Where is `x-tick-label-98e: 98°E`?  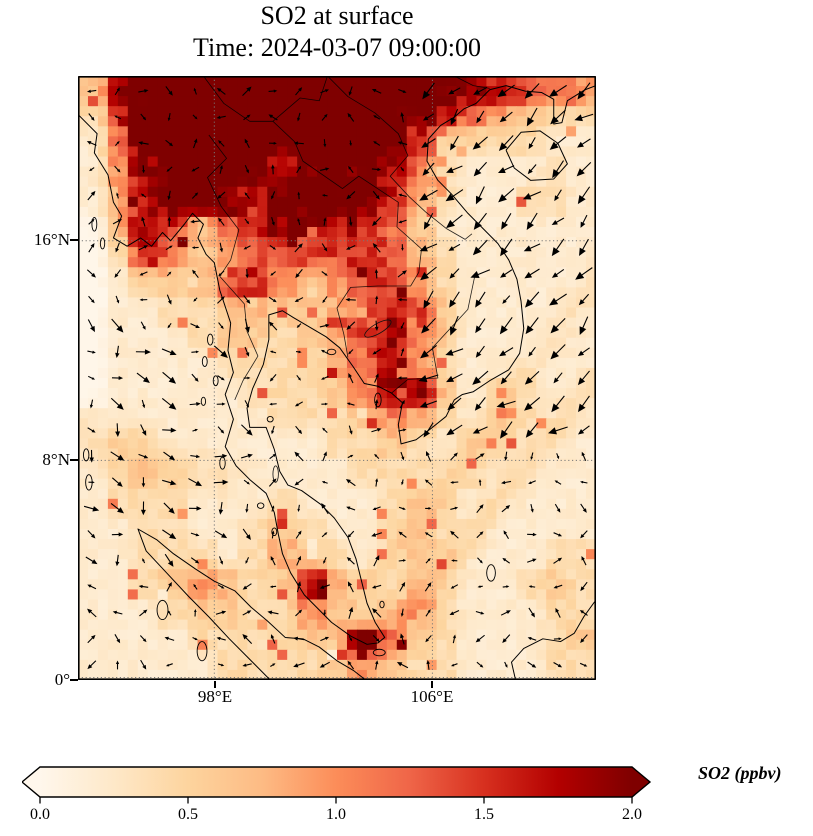
x-tick-label-98e: 98°E is located at coordinates (215, 696).